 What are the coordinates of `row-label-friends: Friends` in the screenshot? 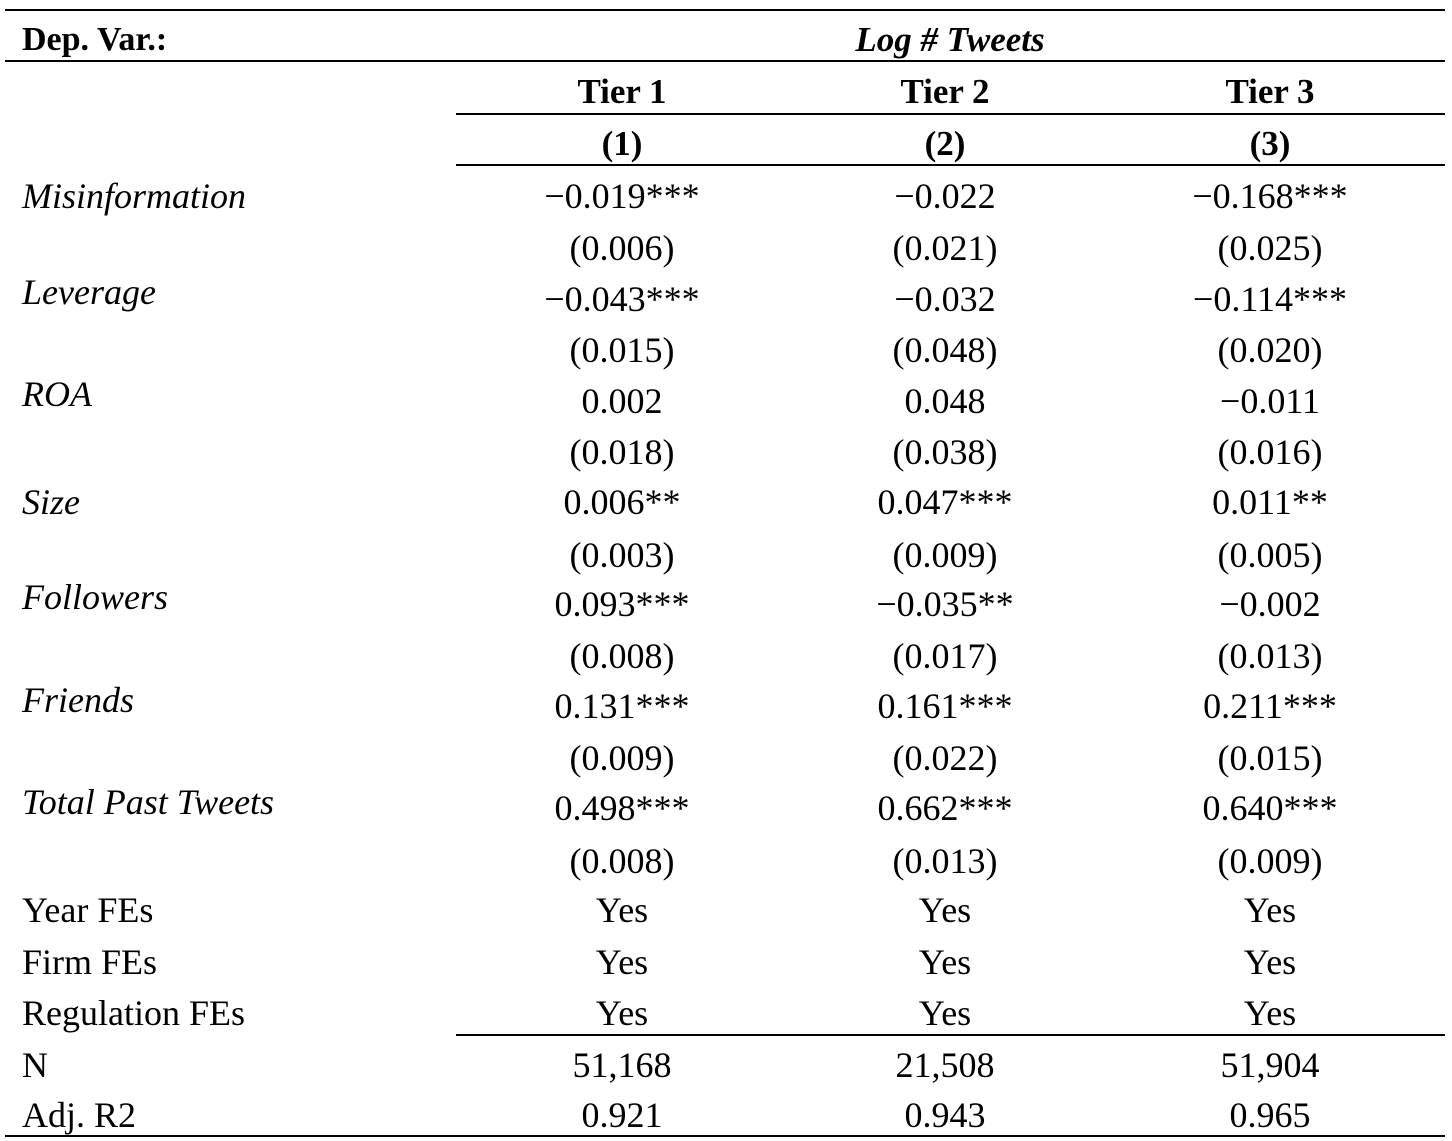 It's located at (78, 700).